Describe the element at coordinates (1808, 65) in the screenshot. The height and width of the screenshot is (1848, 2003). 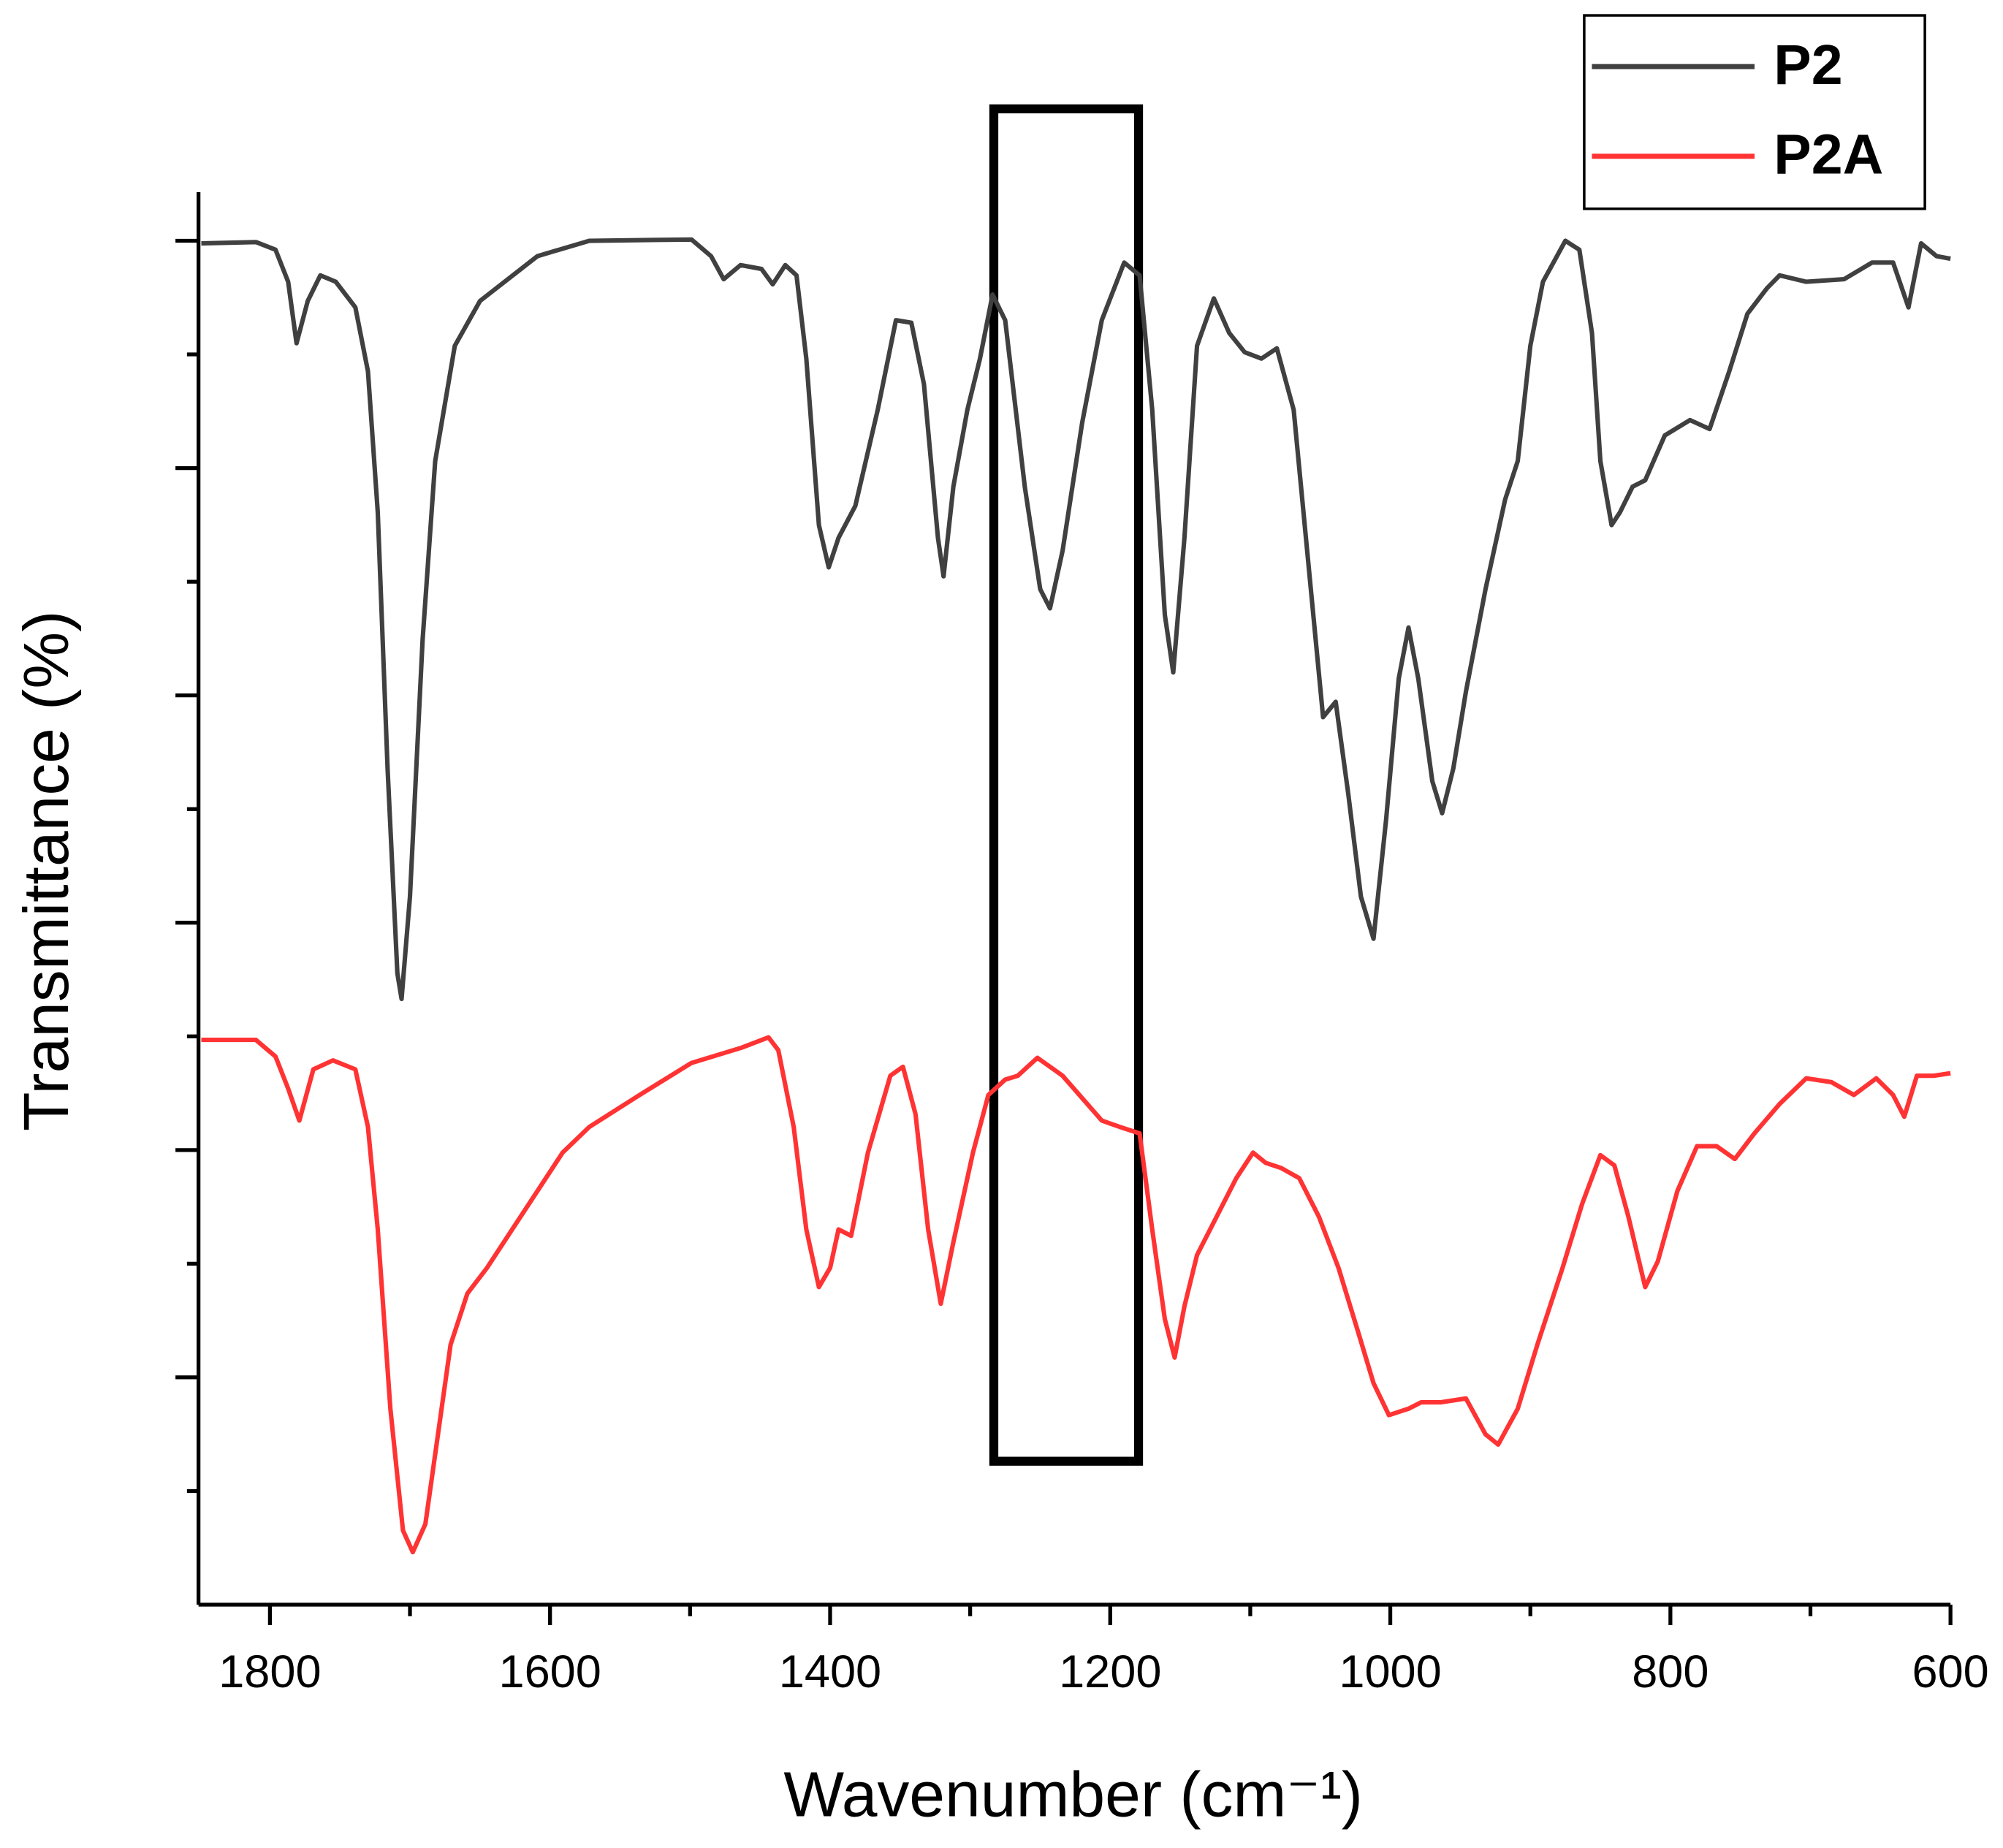
I see `legend-label: P2` at that location.